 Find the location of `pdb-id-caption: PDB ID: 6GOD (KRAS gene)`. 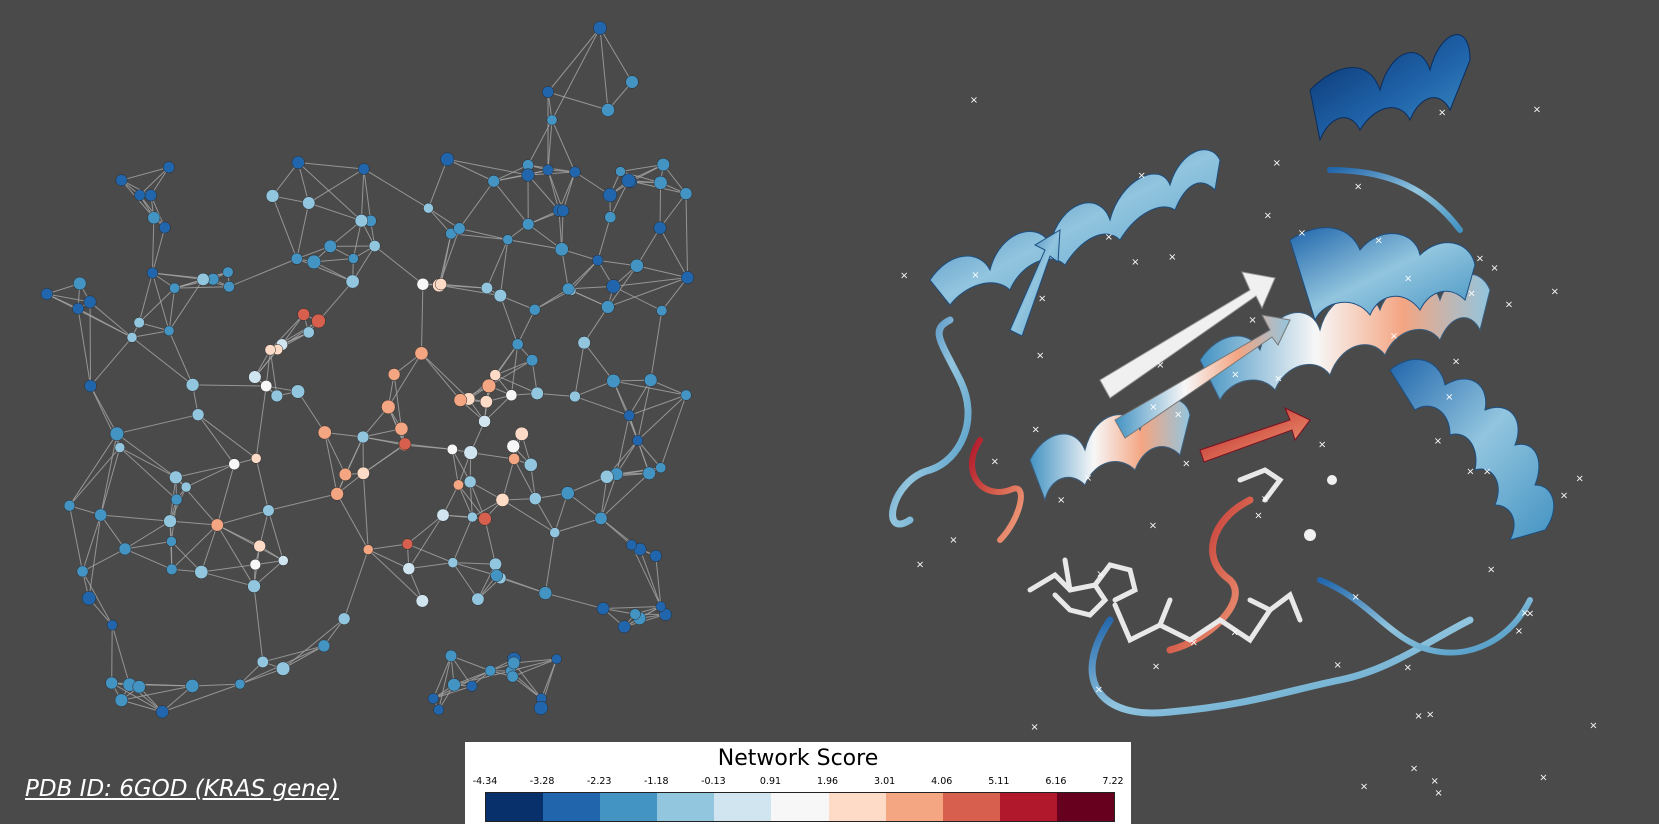

pdb-id-caption: PDB ID: 6GOD (KRAS gene) is located at coordinates (182, 789).